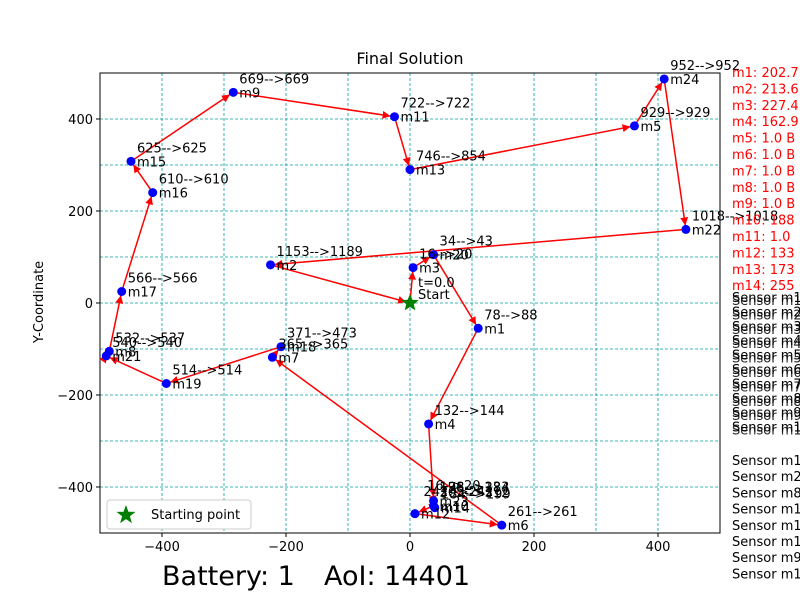  Describe the element at coordinates (766, 312) in the screenshot. I see `black-list-item: Sensor m2` at that location.